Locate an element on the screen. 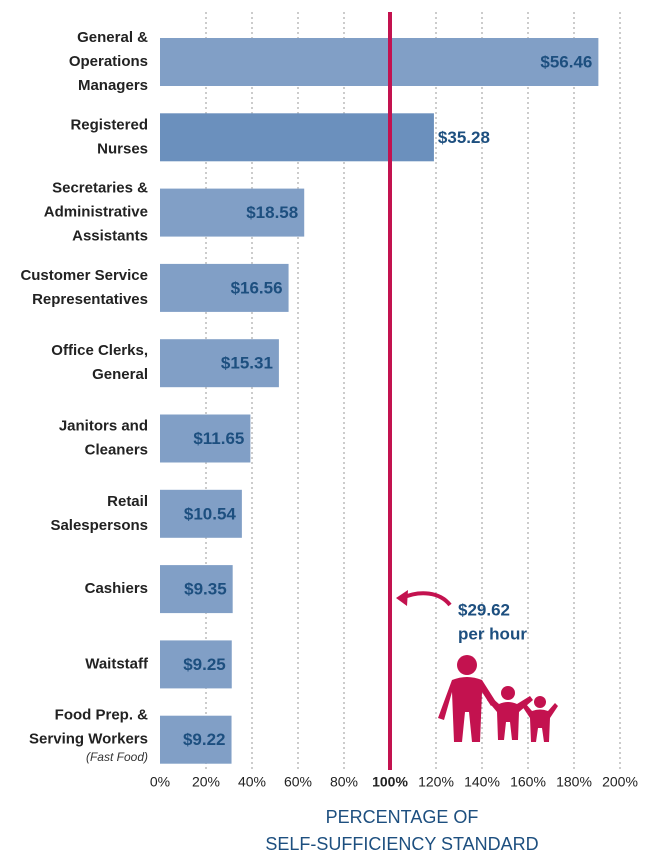 Image resolution: width=647 pixels, height=857 pixels. x-axis-title: SELF-SUFFICIENCY STANDARD is located at coordinates (401, 844).